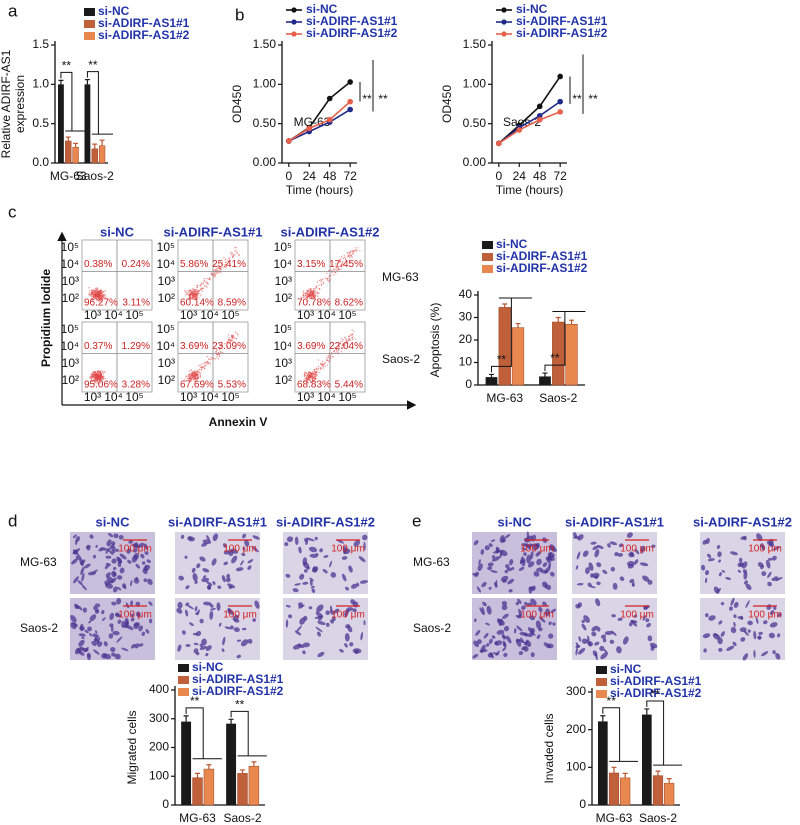 The width and height of the screenshot is (800, 825). What do you see at coordinates (98, 346) in the screenshot?
I see `quadrant-percent: 0.37%` at bounding box center [98, 346].